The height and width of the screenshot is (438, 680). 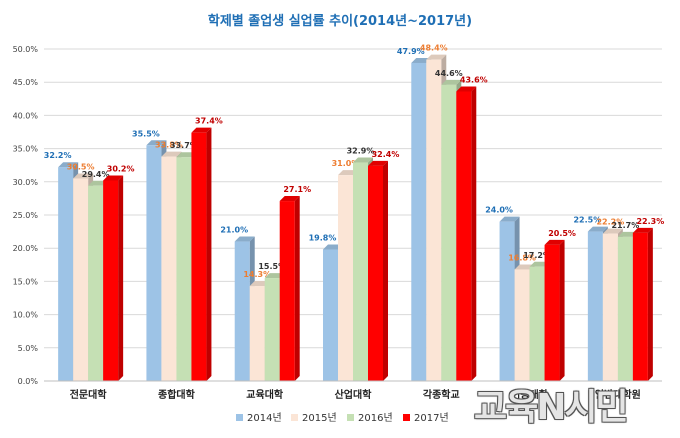 I want to click on data-label: 30.5%, so click(x=81, y=166).